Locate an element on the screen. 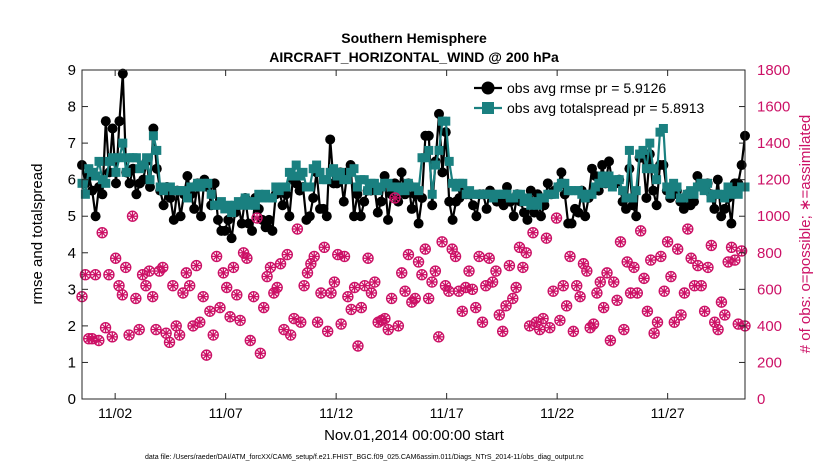 This screenshot has height=470, width=830. x-axis-label: Nov.01,2014 00:00:00 start is located at coordinates (414, 435).